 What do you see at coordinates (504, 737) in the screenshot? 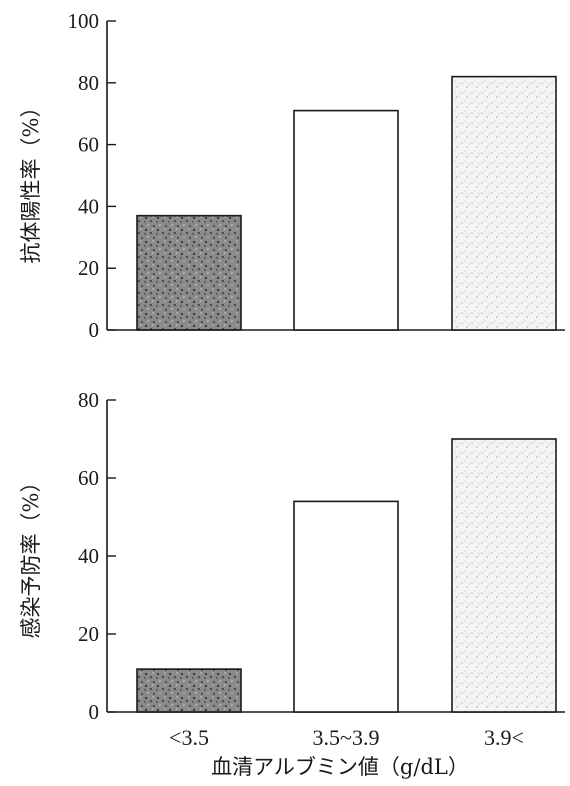
I see `x-tick-label: 3.9<` at bounding box center [504, 737].